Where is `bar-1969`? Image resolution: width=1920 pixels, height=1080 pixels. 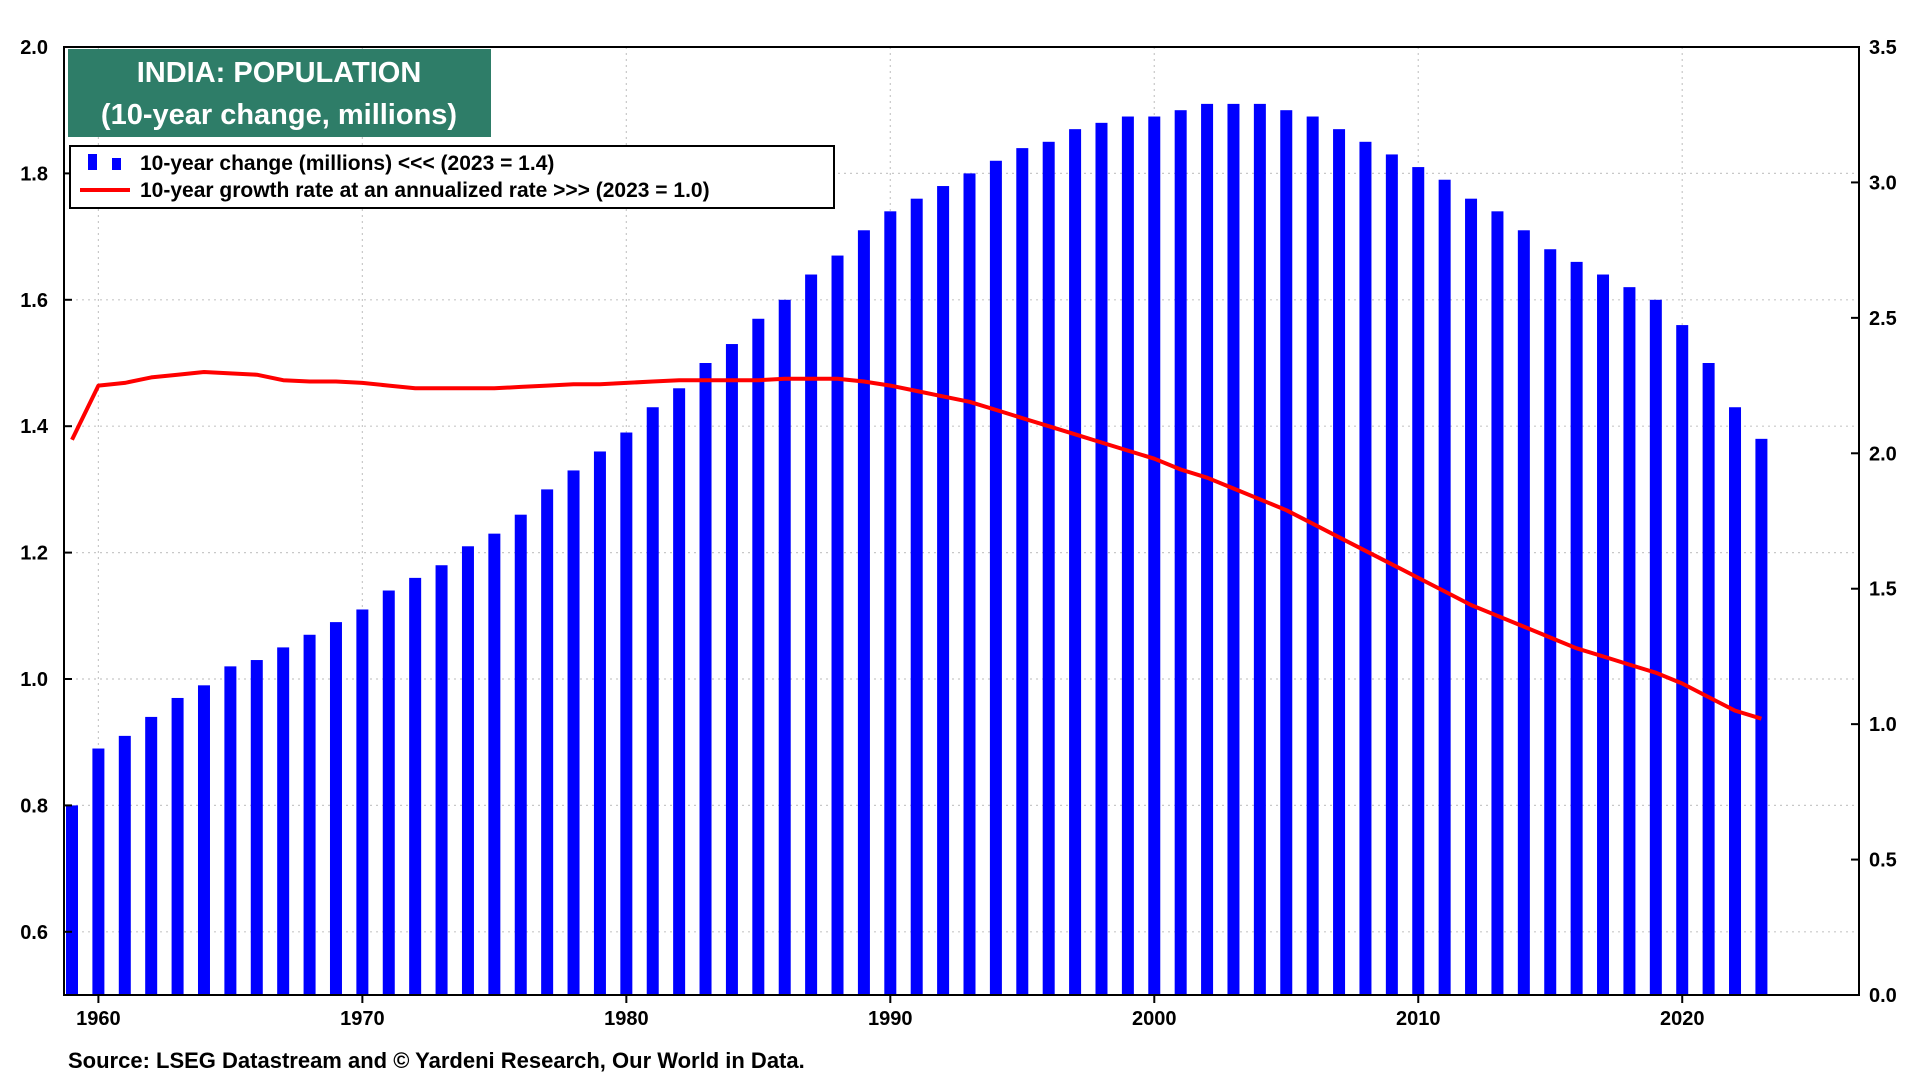
bar-1969 is located at coordinates (335, 808).